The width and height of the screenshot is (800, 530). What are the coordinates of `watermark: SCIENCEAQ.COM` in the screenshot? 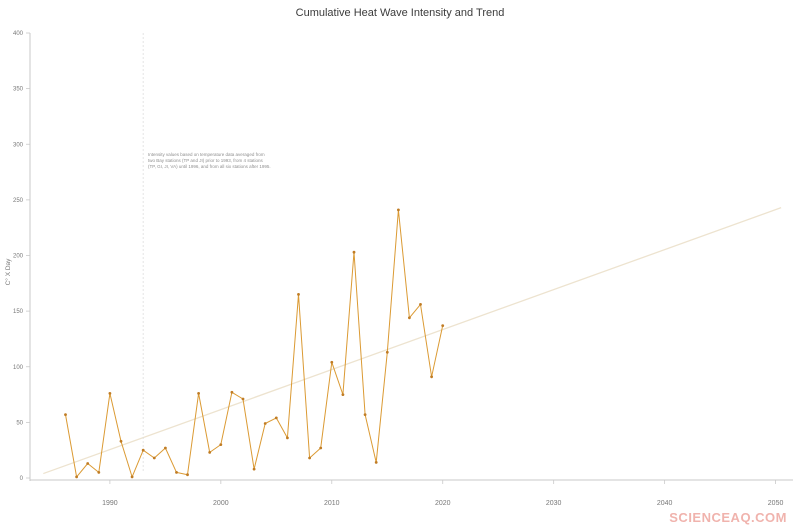 It's located at (728, 517).